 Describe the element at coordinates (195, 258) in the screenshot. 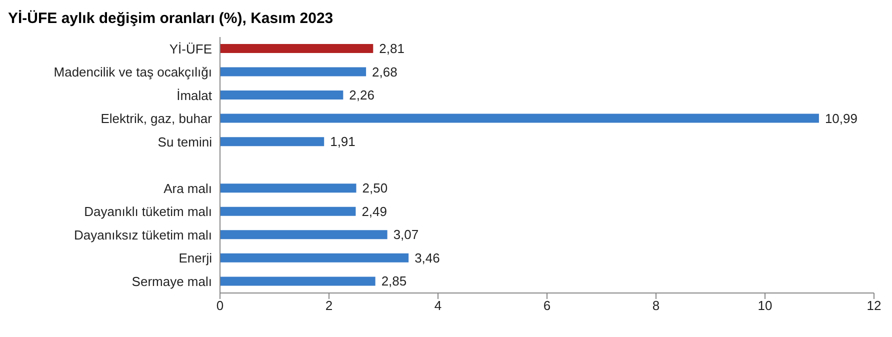

I see `y-tick-label: Enerji` at that location.